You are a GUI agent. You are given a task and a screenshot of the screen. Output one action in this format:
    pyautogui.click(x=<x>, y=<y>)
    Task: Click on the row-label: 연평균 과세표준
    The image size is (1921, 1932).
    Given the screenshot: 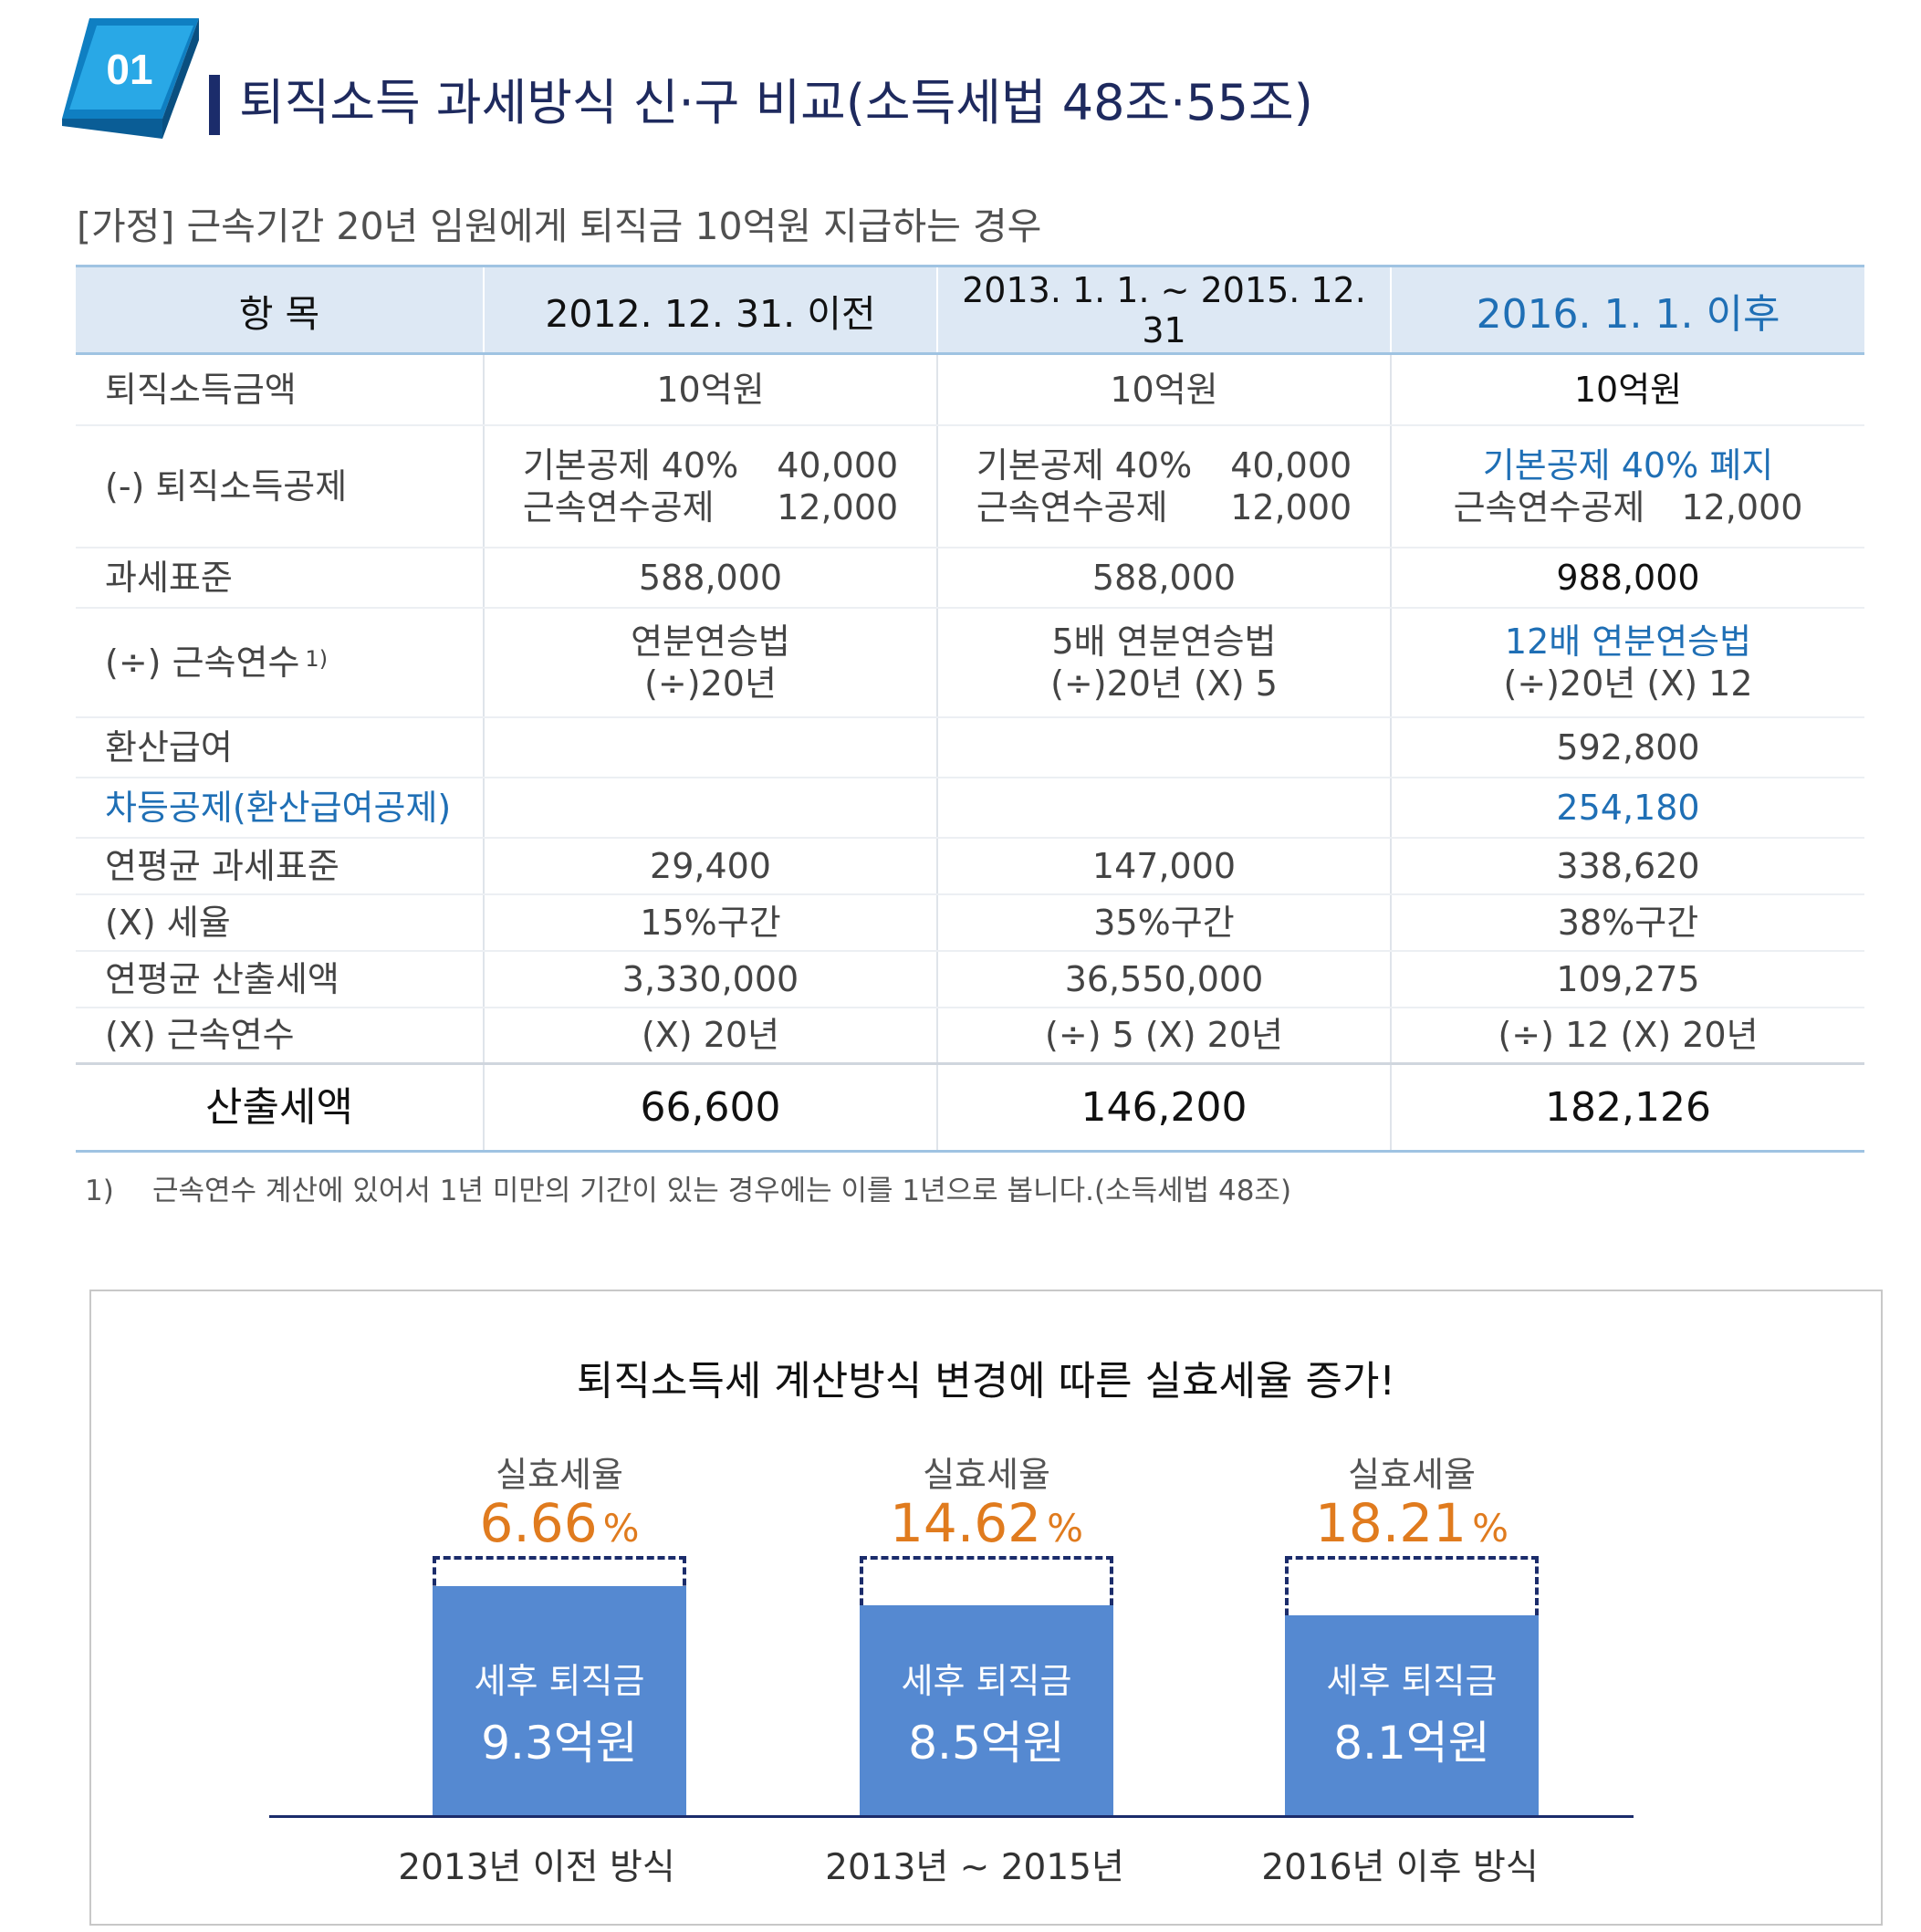 What is the action you would take?
    pyautogui.click(x=280, y=866)
    